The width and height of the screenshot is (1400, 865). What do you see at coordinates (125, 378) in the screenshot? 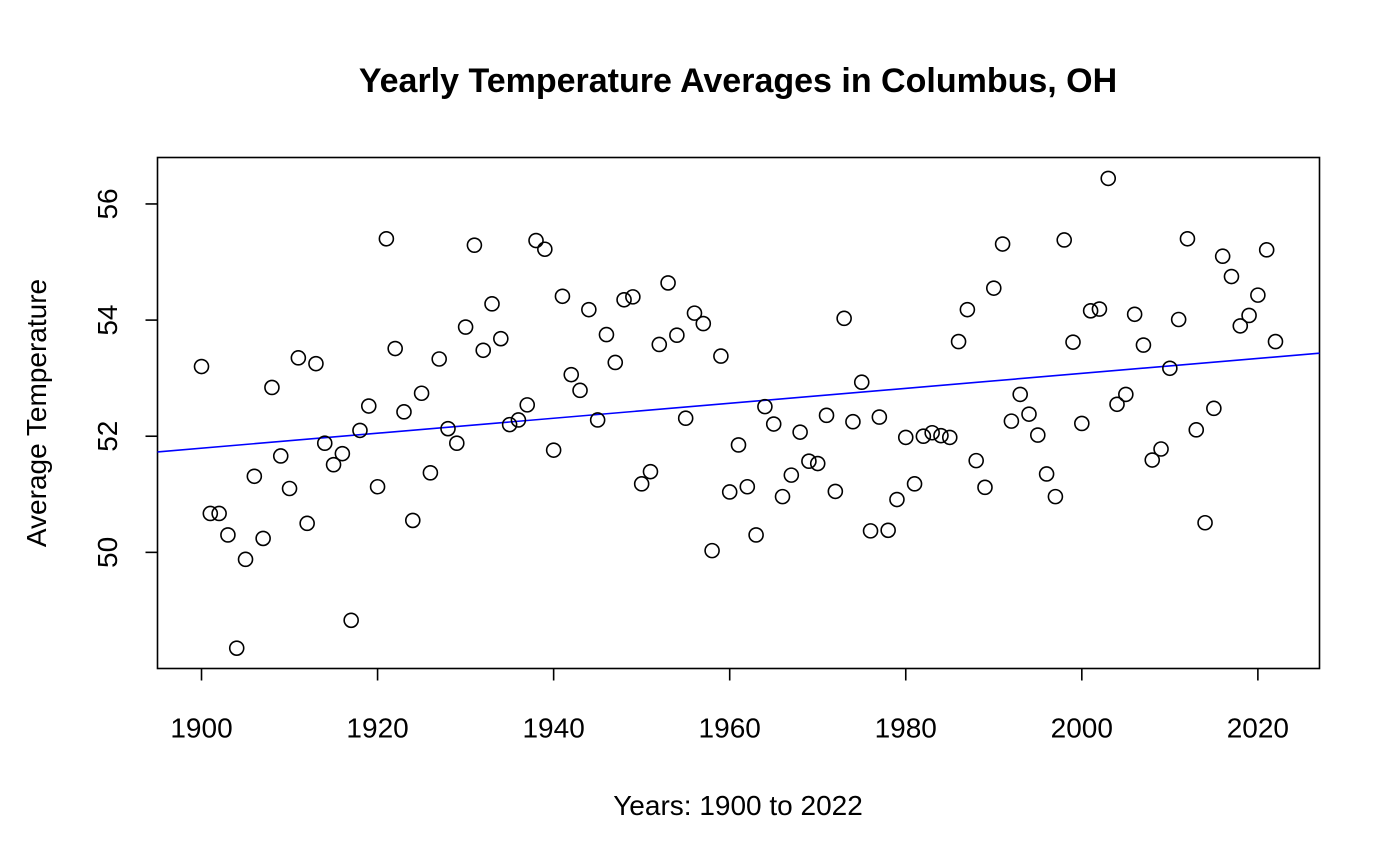
I see `y-axis: 50 52 54 56` at bounding box center [125, 378].